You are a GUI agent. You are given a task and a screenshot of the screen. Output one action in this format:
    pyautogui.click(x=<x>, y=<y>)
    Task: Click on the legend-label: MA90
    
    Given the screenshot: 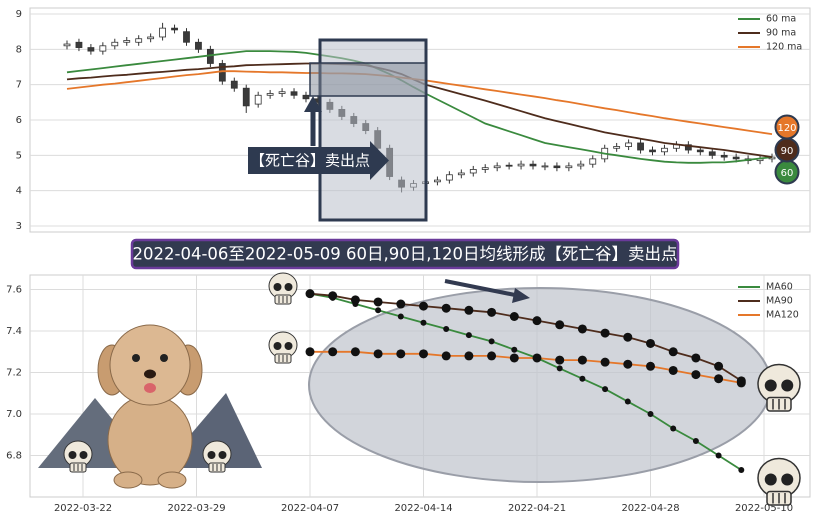 What is the action you would take?
    pyautogui.click(x=779, y=301)
    